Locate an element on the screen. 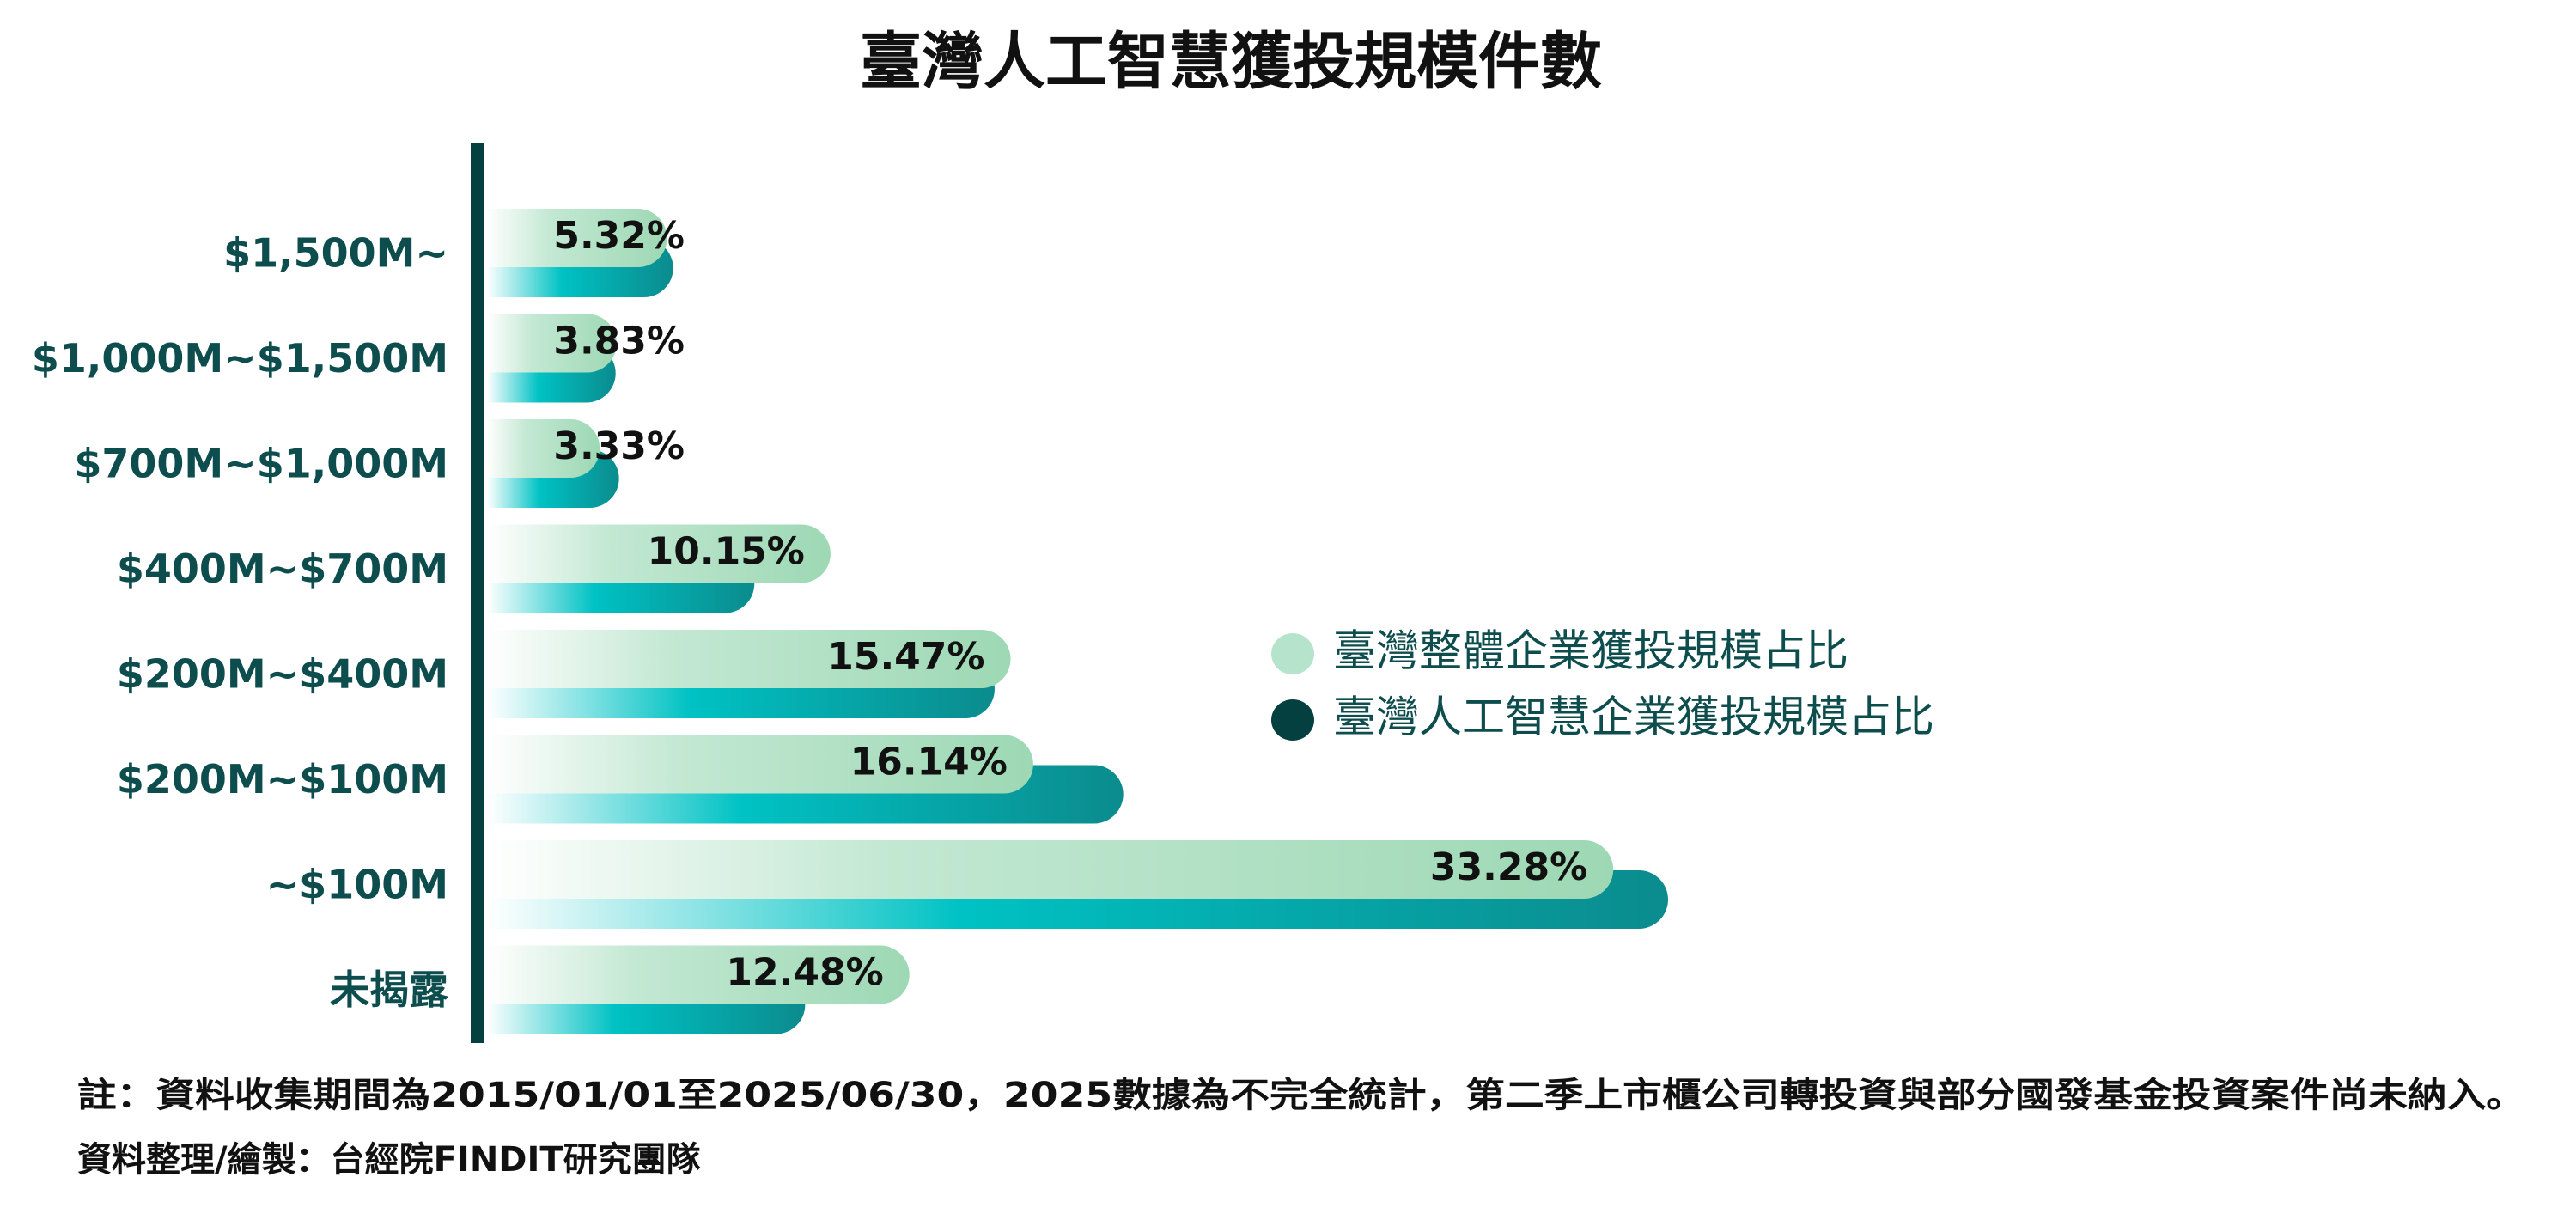 This screenshot has width=2576, height=1208. y-tick-label: ~$100M is located at coordinates (357, 885).